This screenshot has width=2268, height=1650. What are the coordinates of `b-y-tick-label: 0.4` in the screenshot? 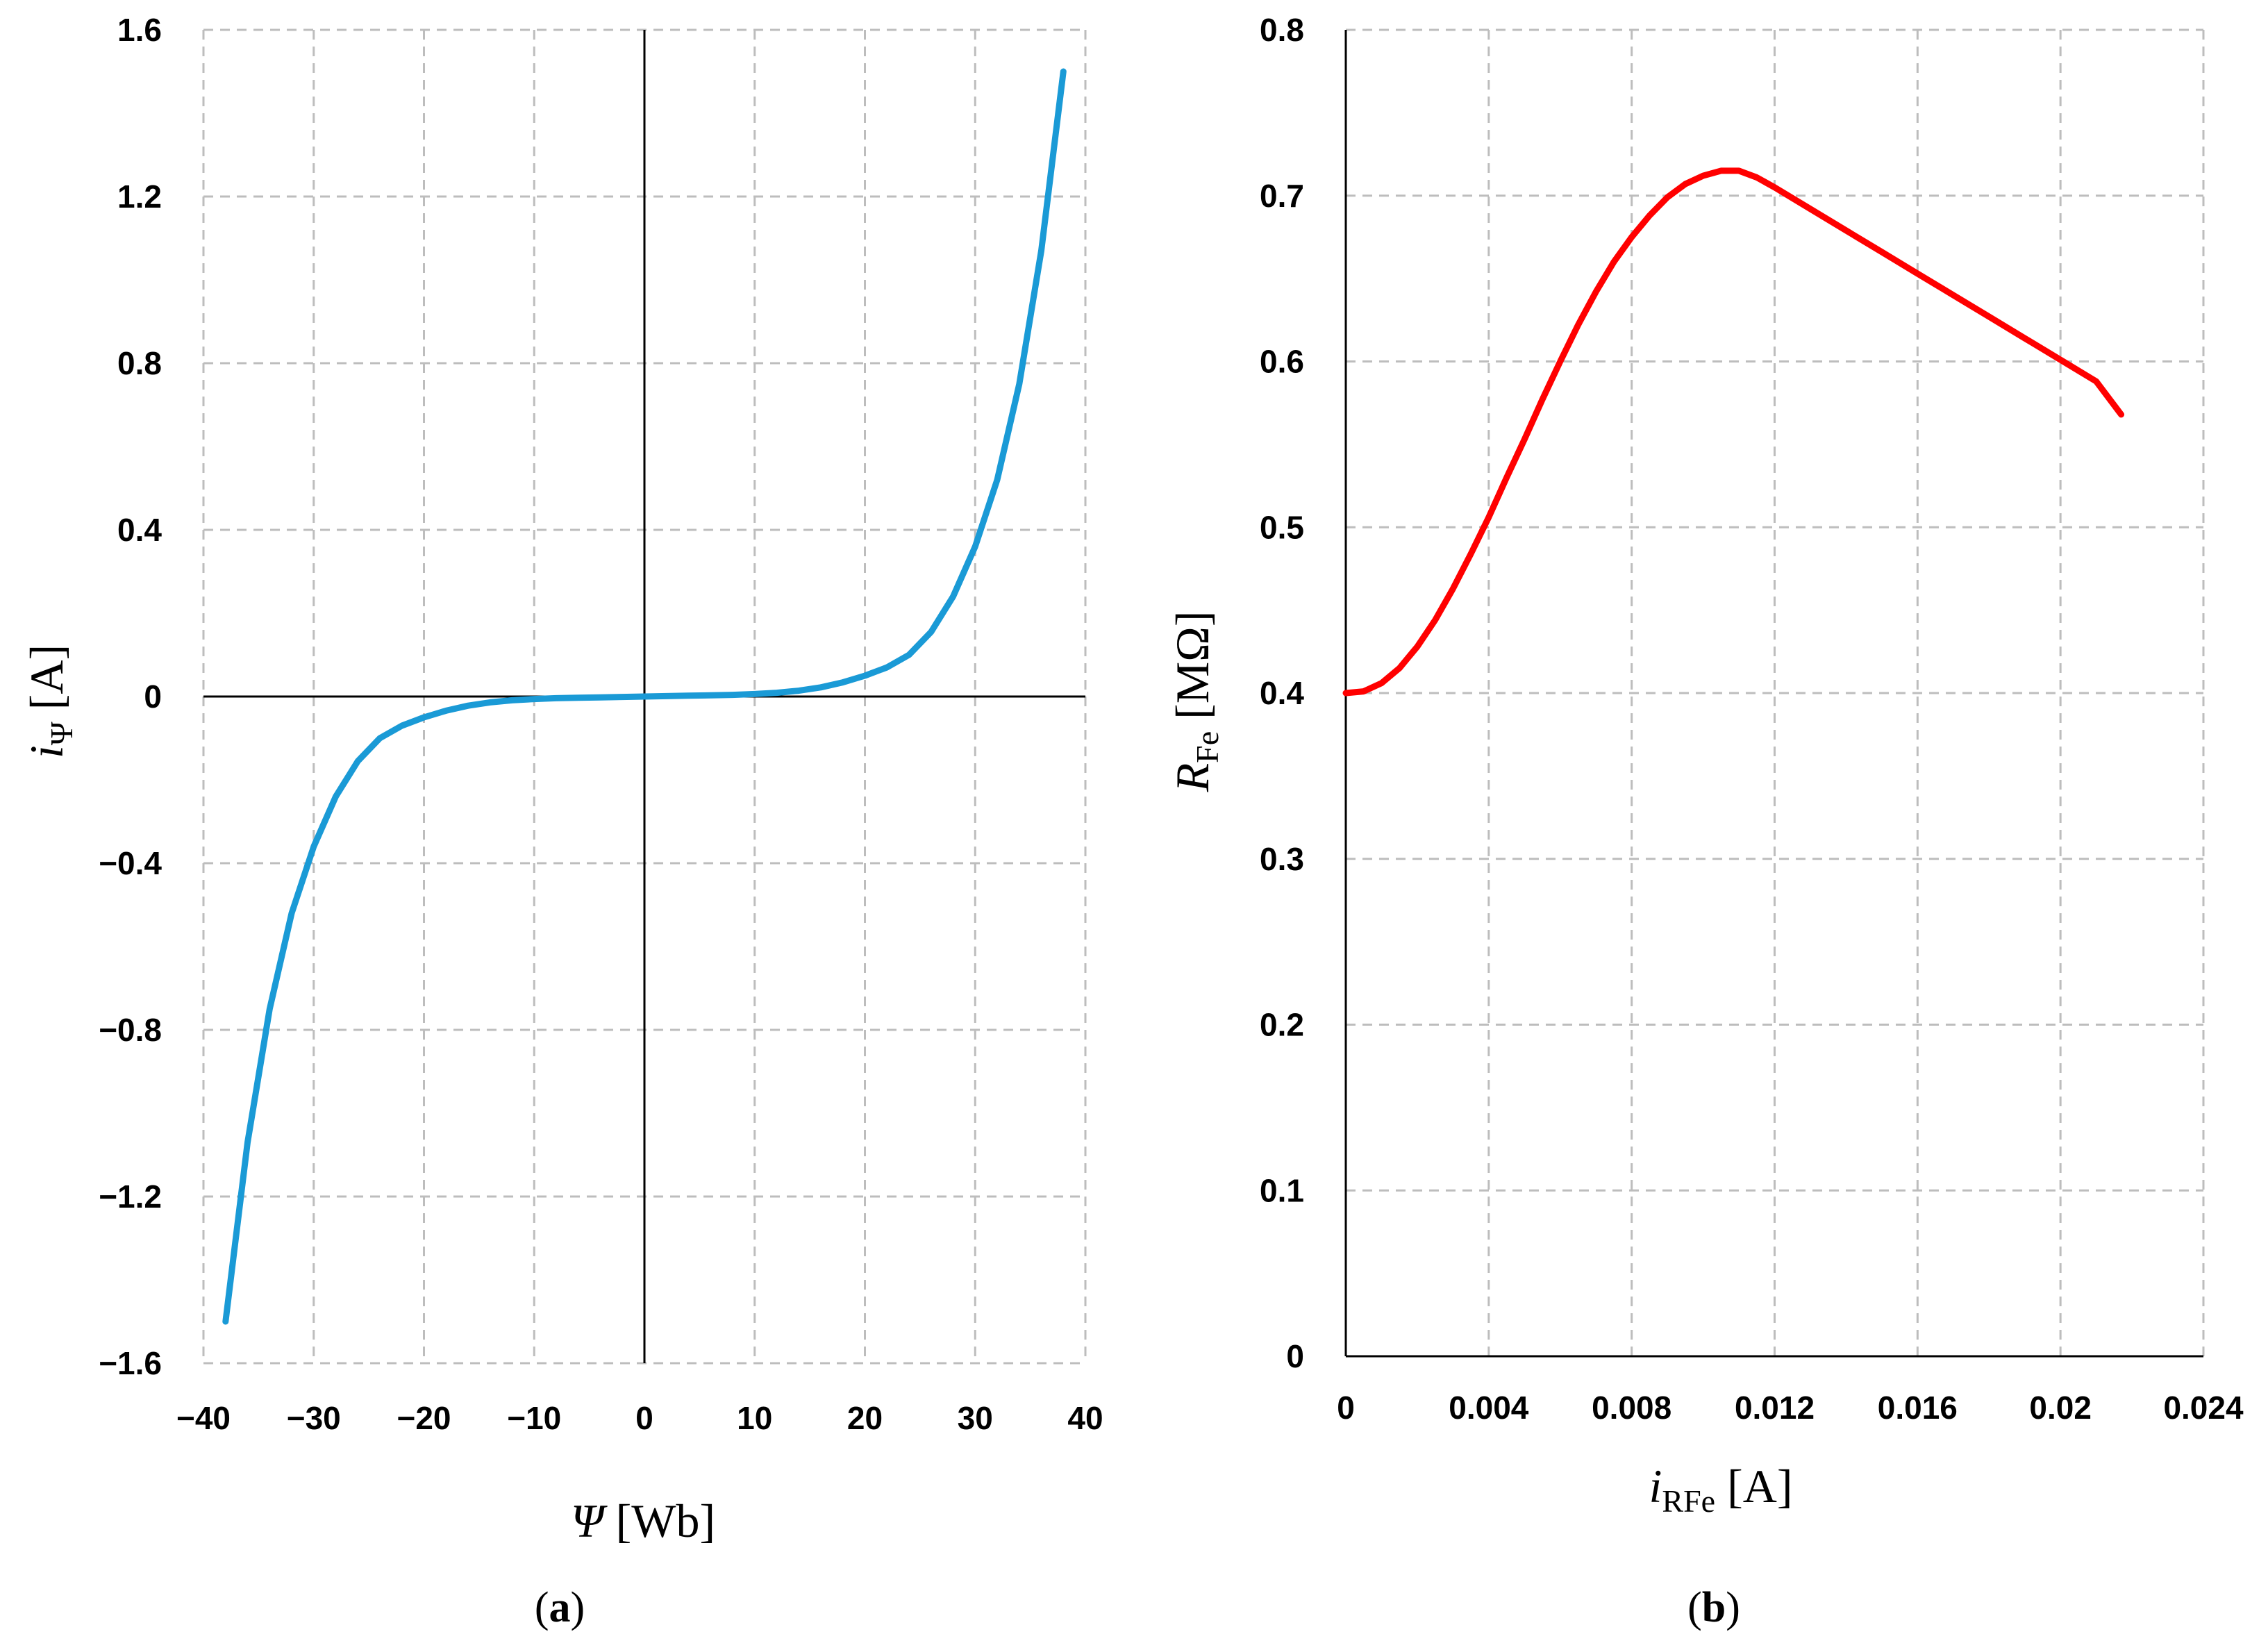 It's located at (1282, 693).